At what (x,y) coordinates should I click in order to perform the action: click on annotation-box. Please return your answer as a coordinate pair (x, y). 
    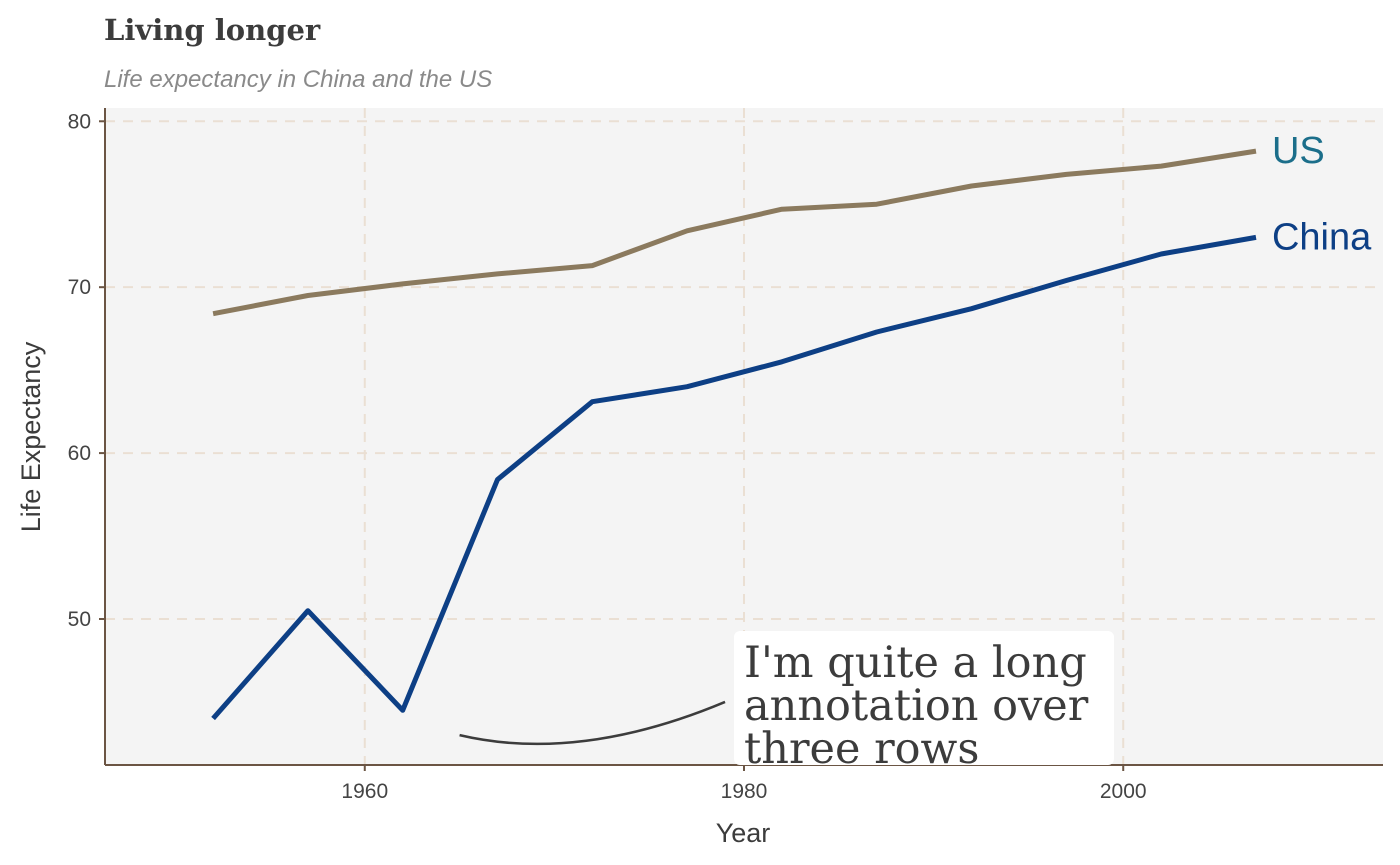
    Looking at the image, I should click on (924, 698).